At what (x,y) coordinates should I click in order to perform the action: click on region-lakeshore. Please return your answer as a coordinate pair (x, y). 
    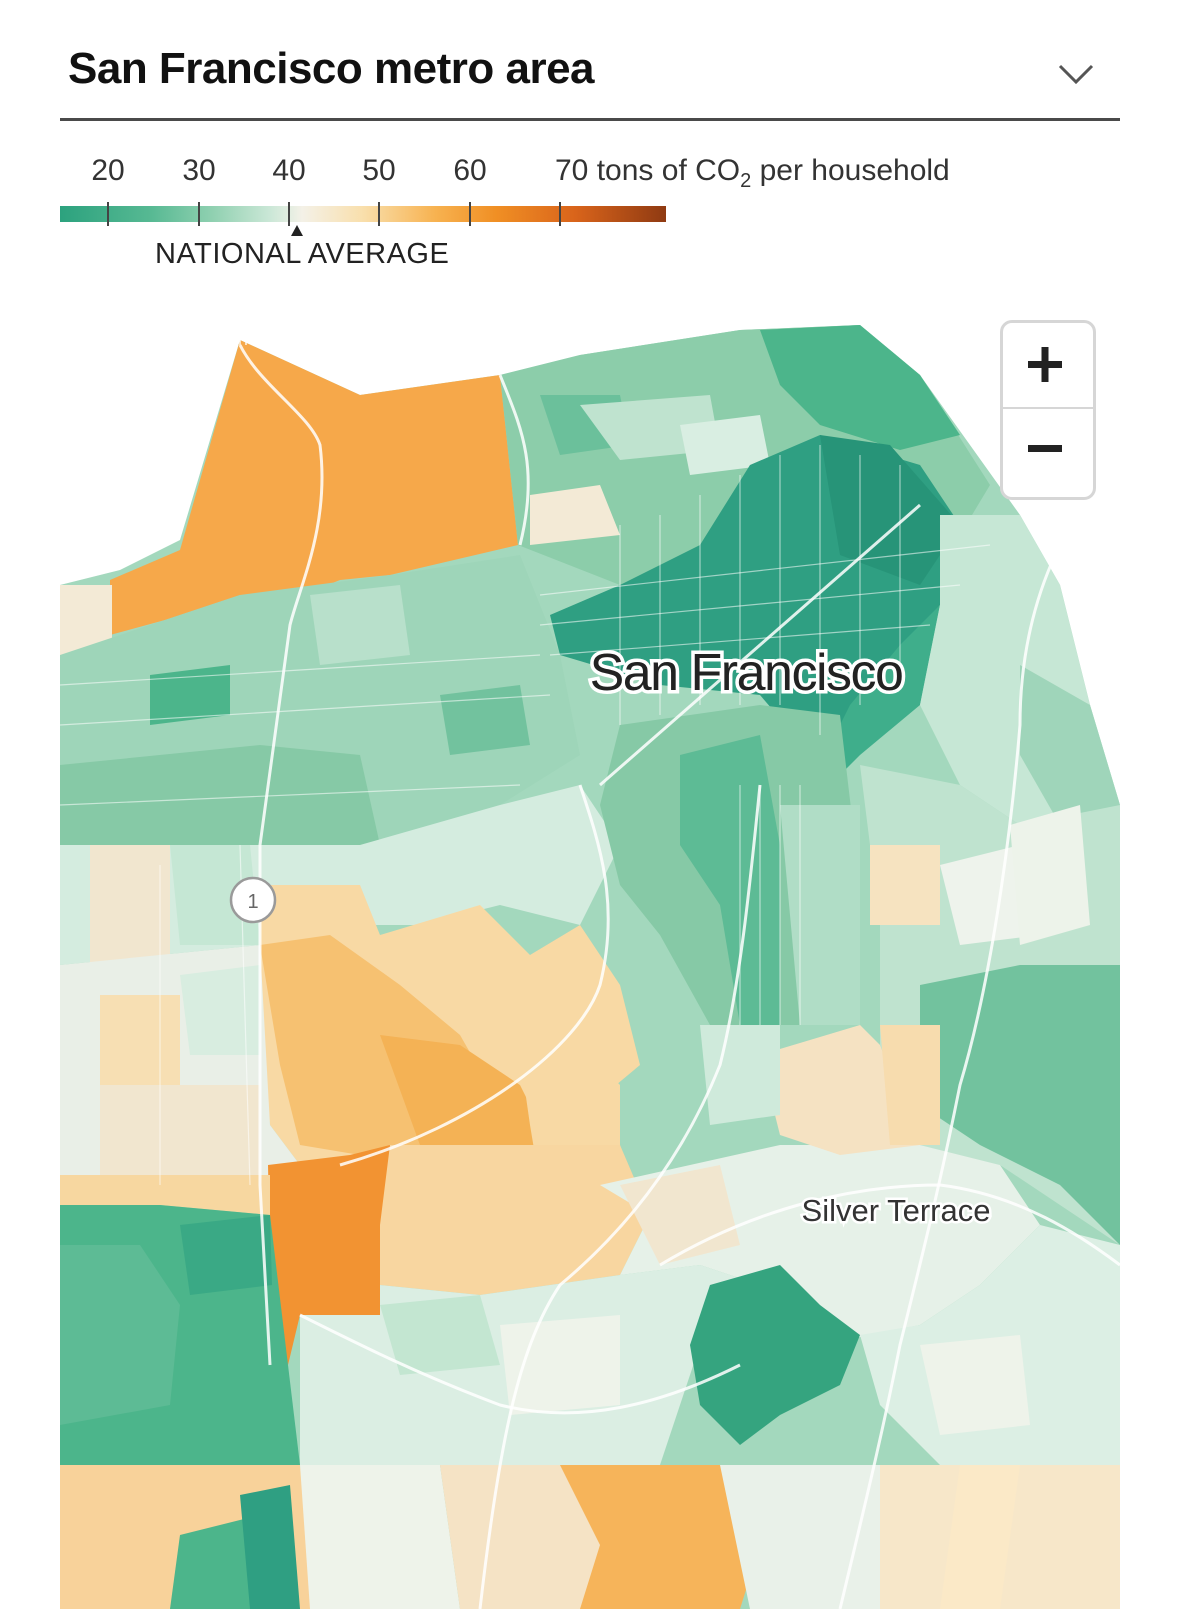
    Looking at the image, I should click on (339, 1255).